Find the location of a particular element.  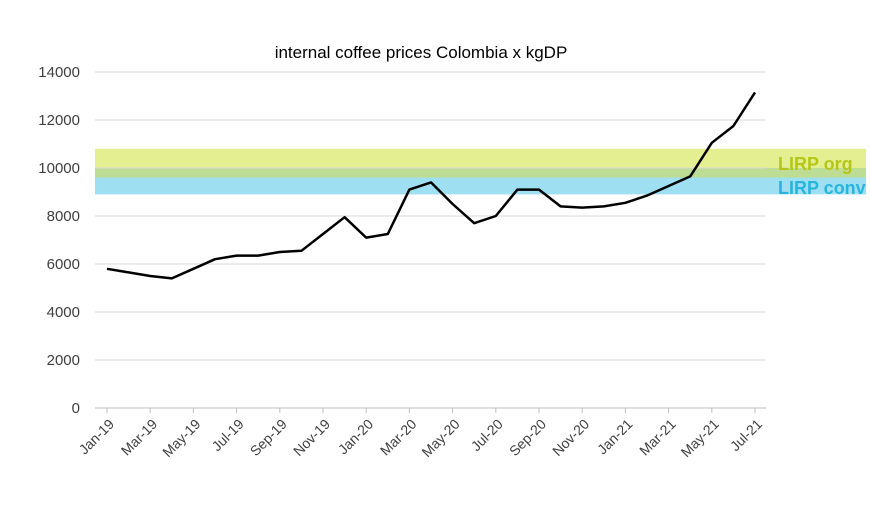

x-tick-label: May-20 is located at coordinates (440, 438).